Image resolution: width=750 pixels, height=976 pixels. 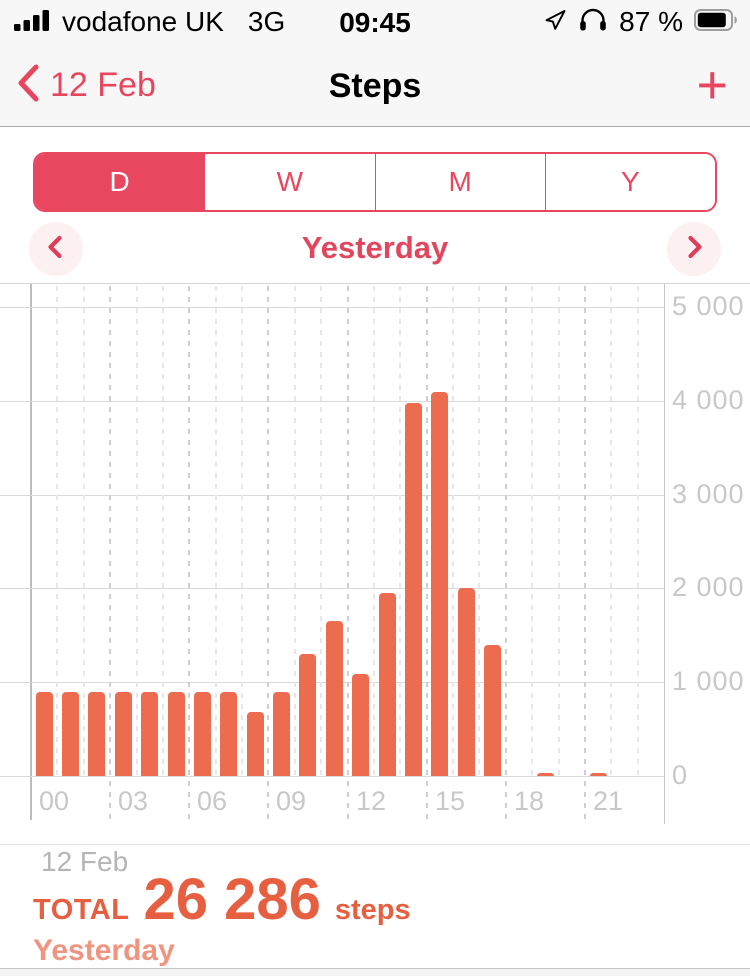 I want to click on back-button: 12 Feb, so click(x=86, y=85).